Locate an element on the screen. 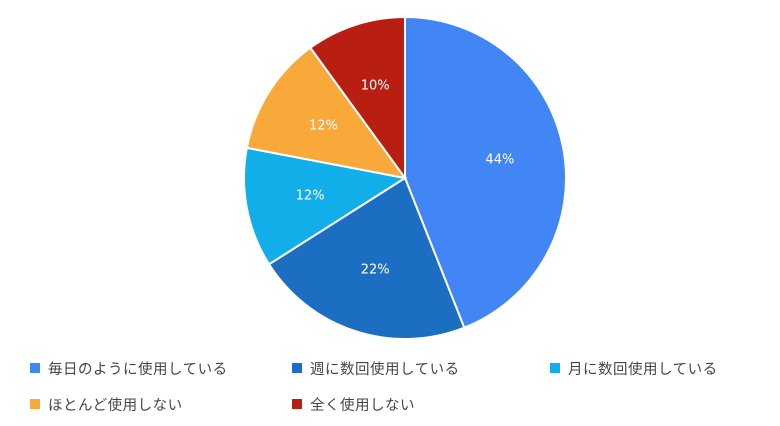 The height and width of the screenshot is (426, 780). data-label-rarely: 12% is located at coordinates (323, 126).